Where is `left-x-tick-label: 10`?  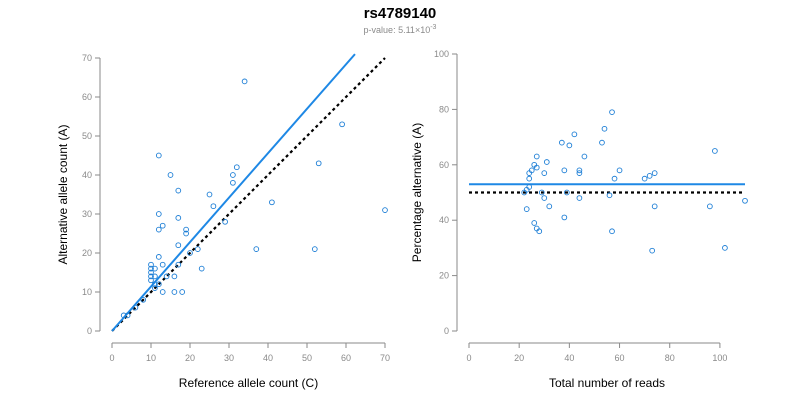
left-x-tick-label: 10 is located at coordinates (151, 358).